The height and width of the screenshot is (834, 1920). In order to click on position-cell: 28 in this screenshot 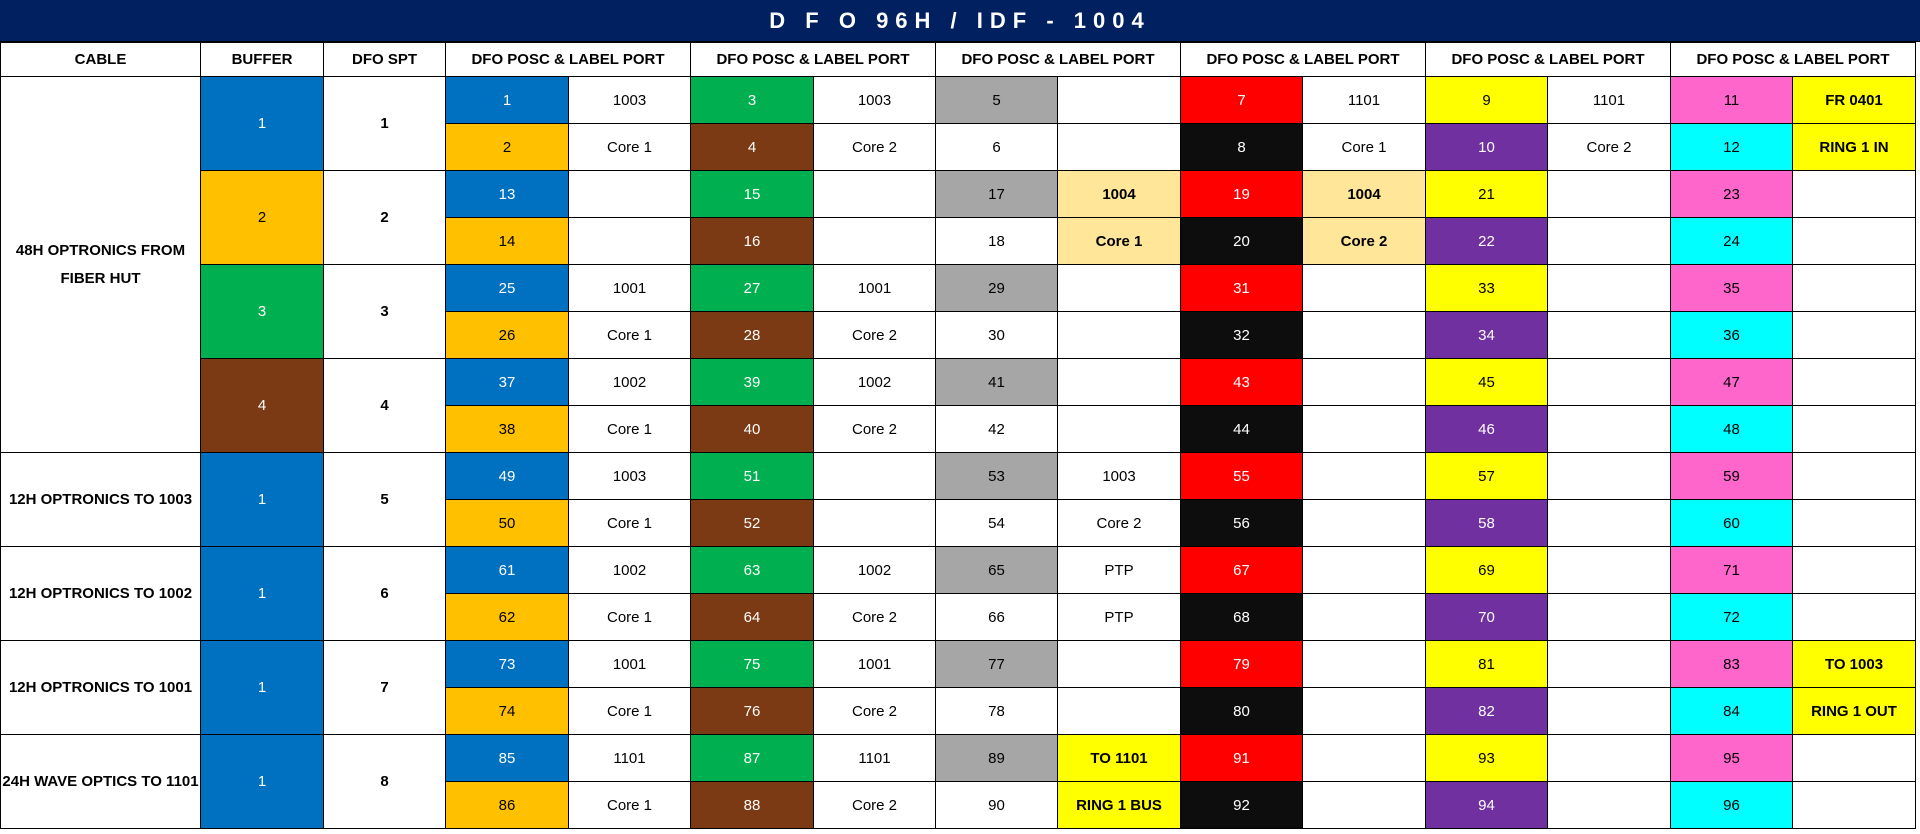, I will do `click(752, 335)`.